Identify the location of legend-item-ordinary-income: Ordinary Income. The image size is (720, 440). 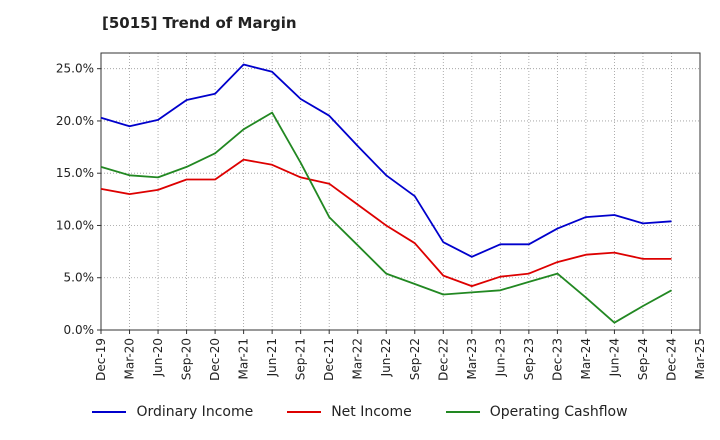
(172, 412).